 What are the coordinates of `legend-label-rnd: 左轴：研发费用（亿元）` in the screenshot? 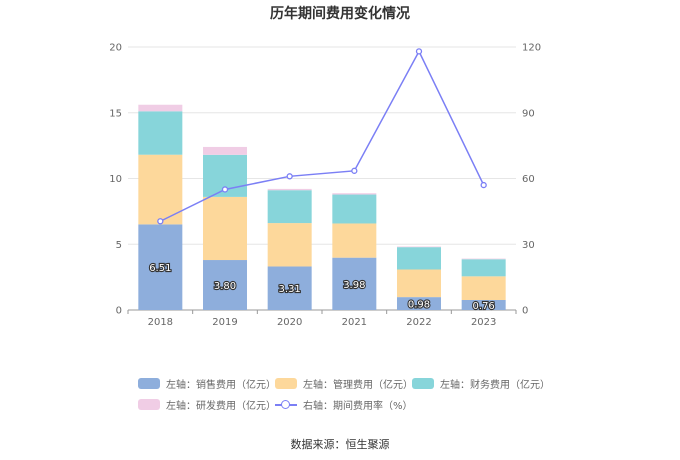 It's located at (221, 406).